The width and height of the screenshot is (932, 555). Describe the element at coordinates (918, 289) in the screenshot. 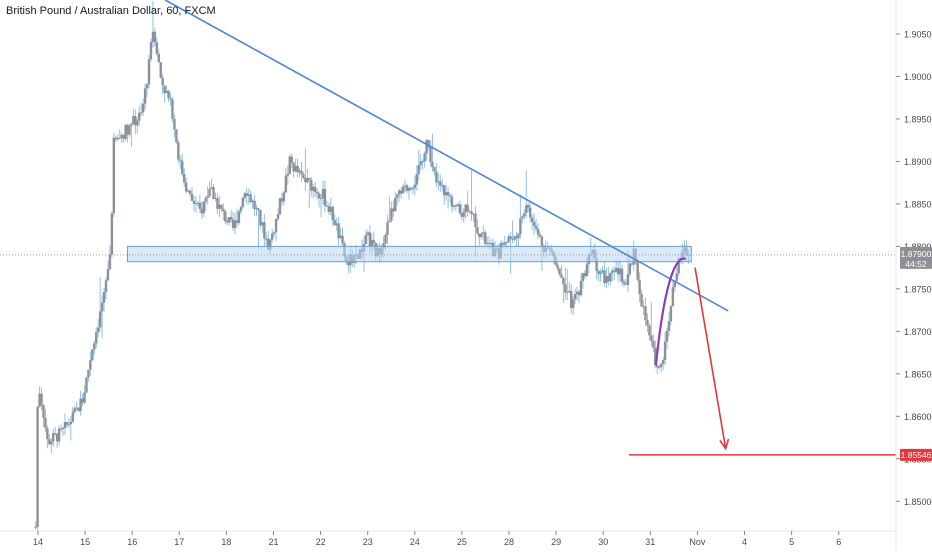

I see `price-tick-label: 1.87500` at that location.